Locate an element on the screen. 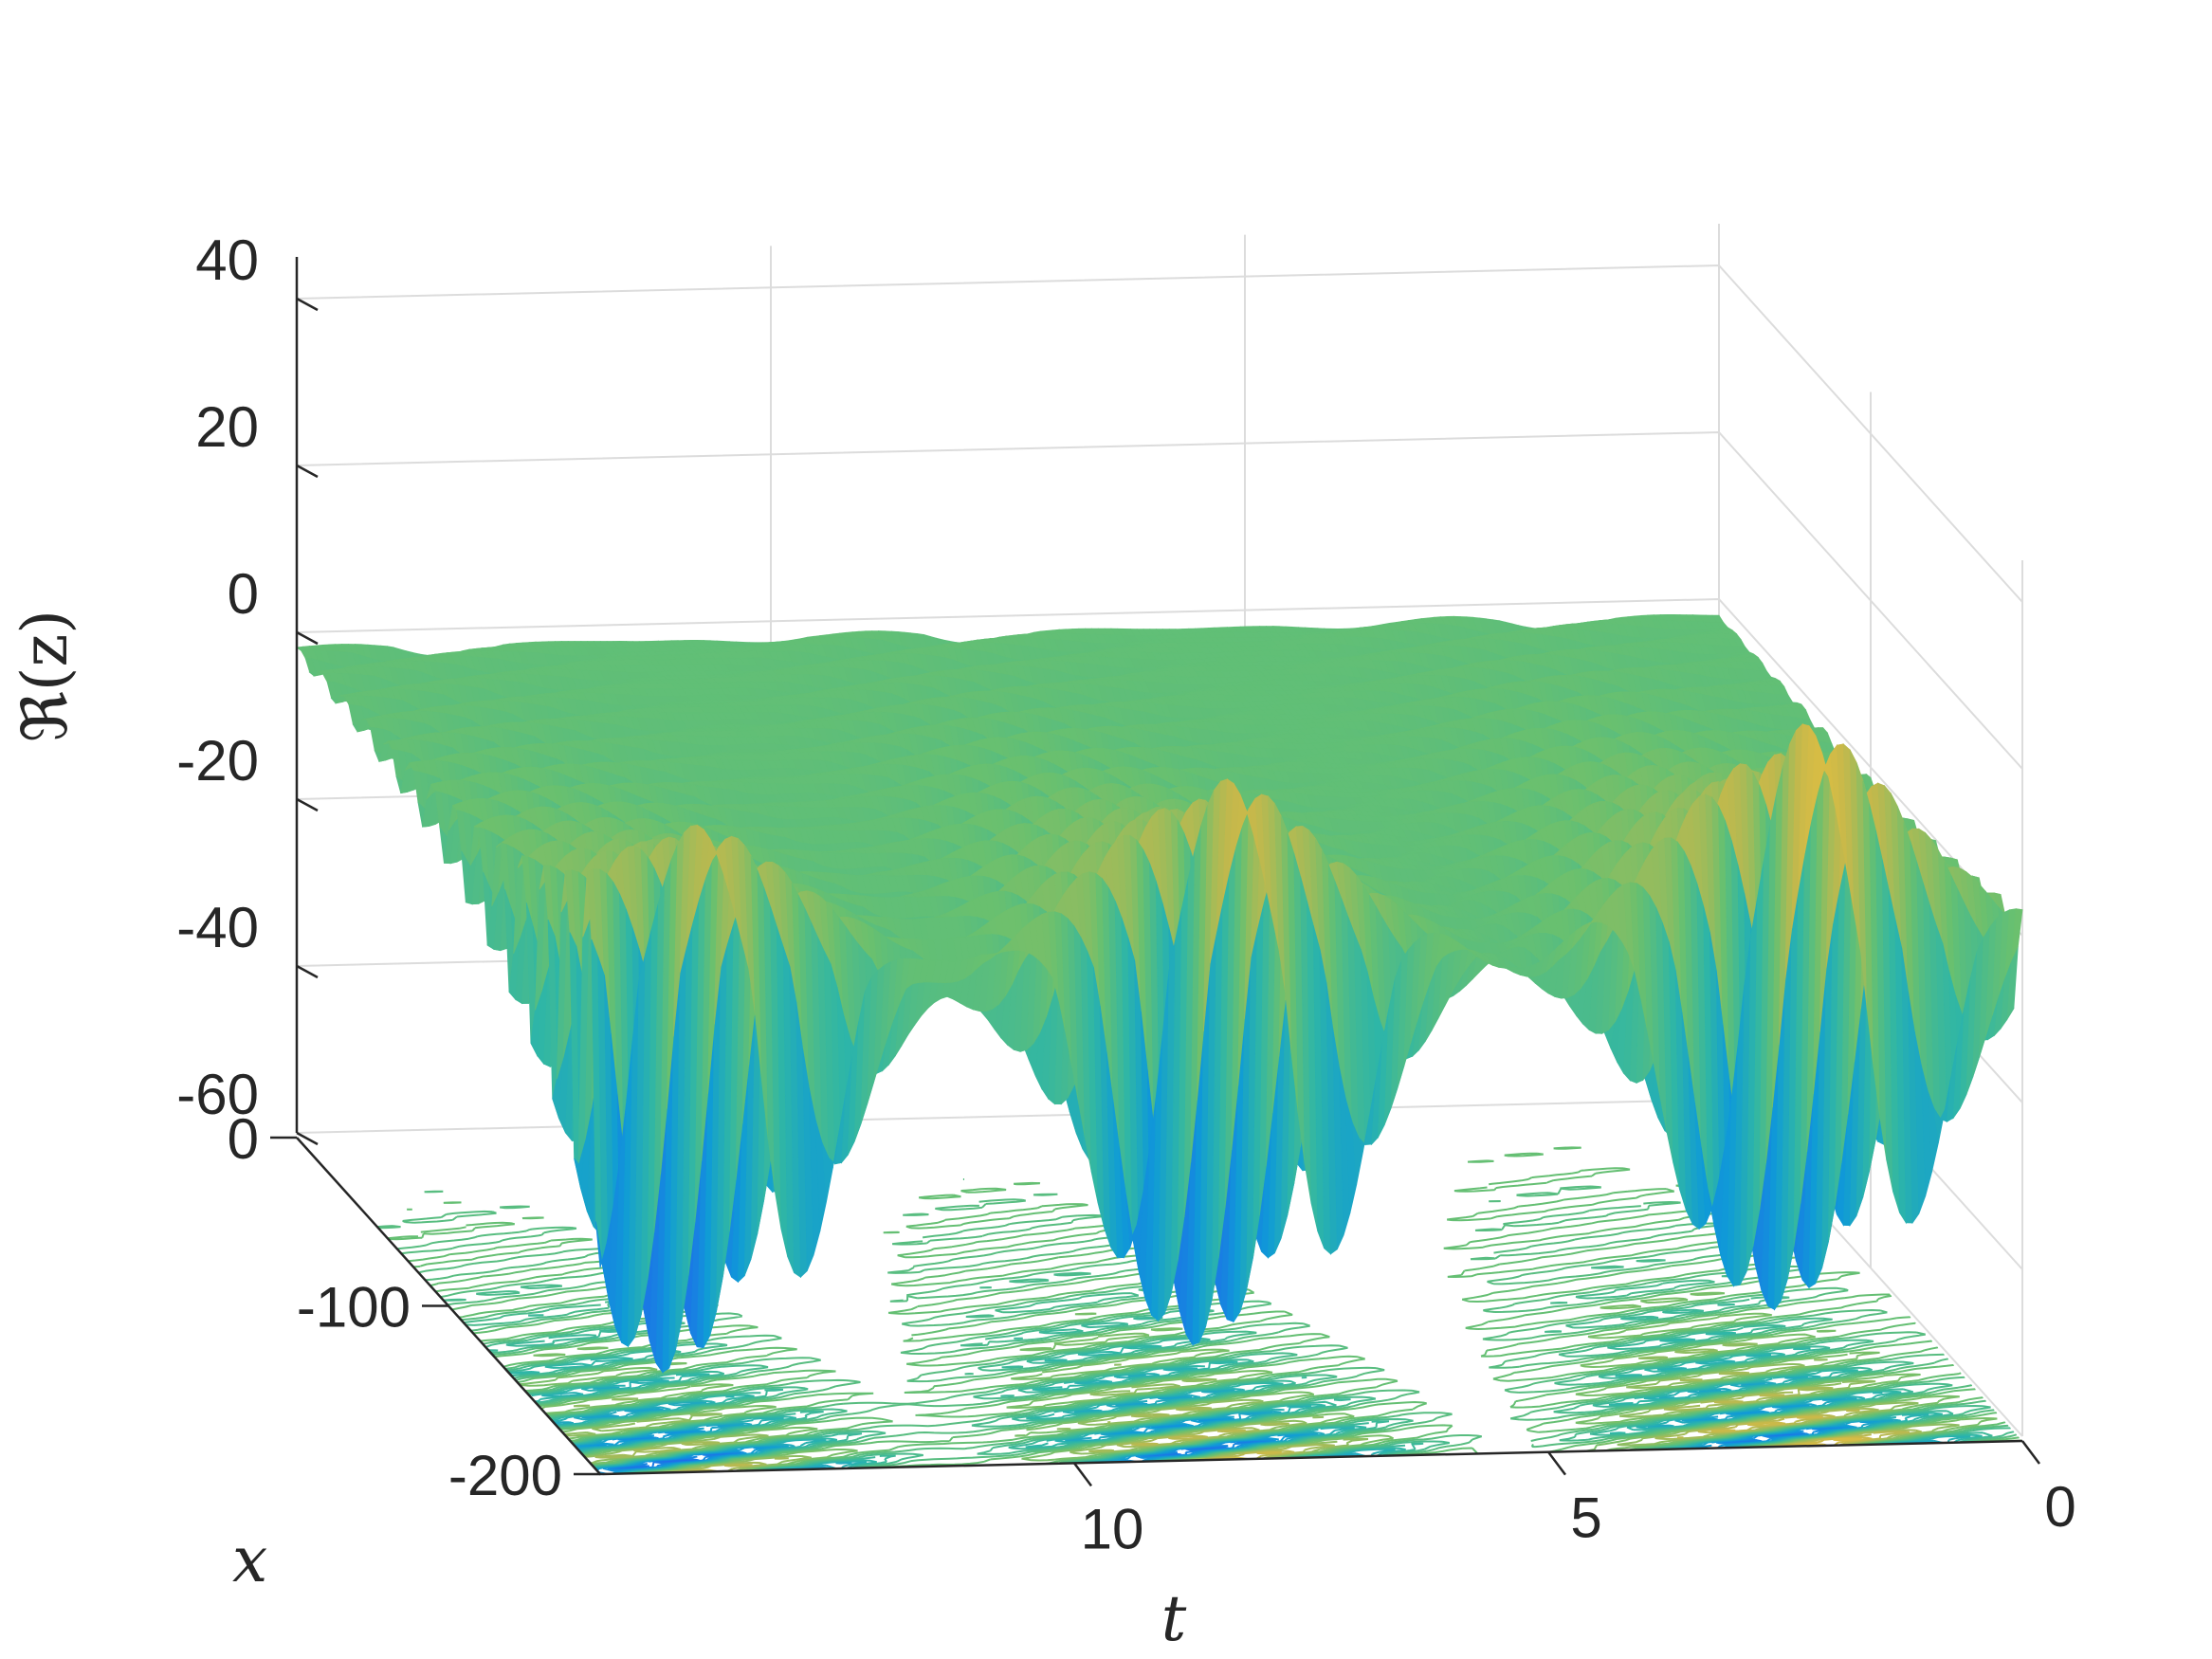 This screenshot has width=2212, height=1659. contour-level is located at coordinates (1270, 1382).